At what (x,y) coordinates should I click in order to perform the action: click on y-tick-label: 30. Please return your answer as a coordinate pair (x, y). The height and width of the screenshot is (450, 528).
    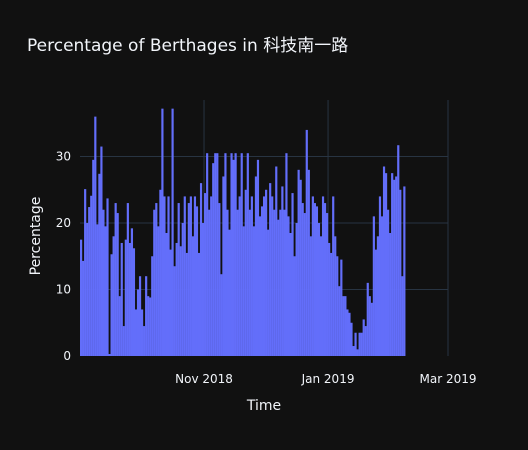
    Looking at the image, I should click on (63, 157).